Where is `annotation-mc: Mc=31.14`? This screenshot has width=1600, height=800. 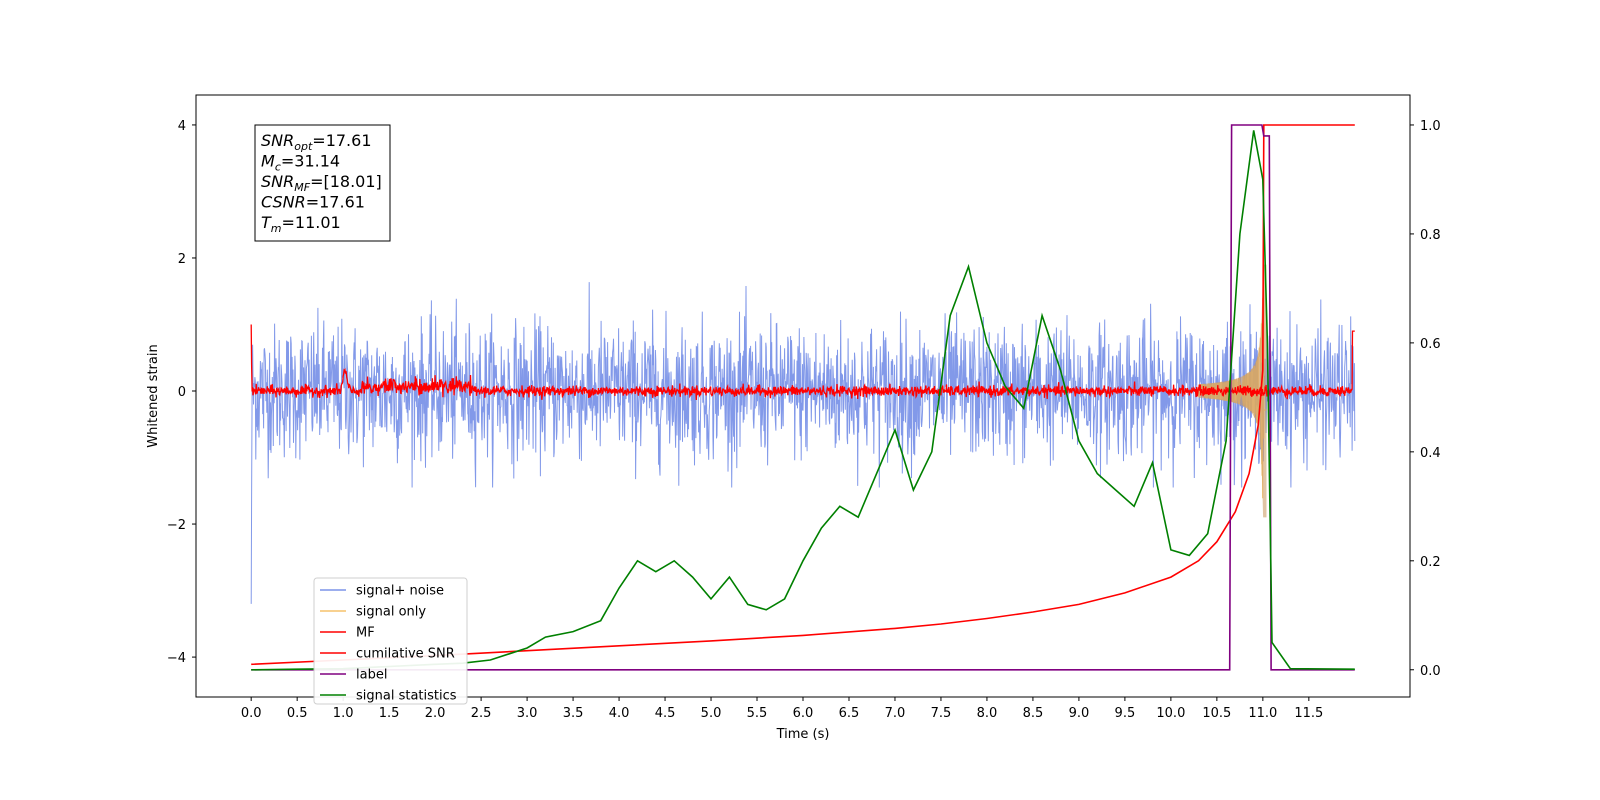
annotation-mc: Mc=31.14 is located at coordinates (300, 163).